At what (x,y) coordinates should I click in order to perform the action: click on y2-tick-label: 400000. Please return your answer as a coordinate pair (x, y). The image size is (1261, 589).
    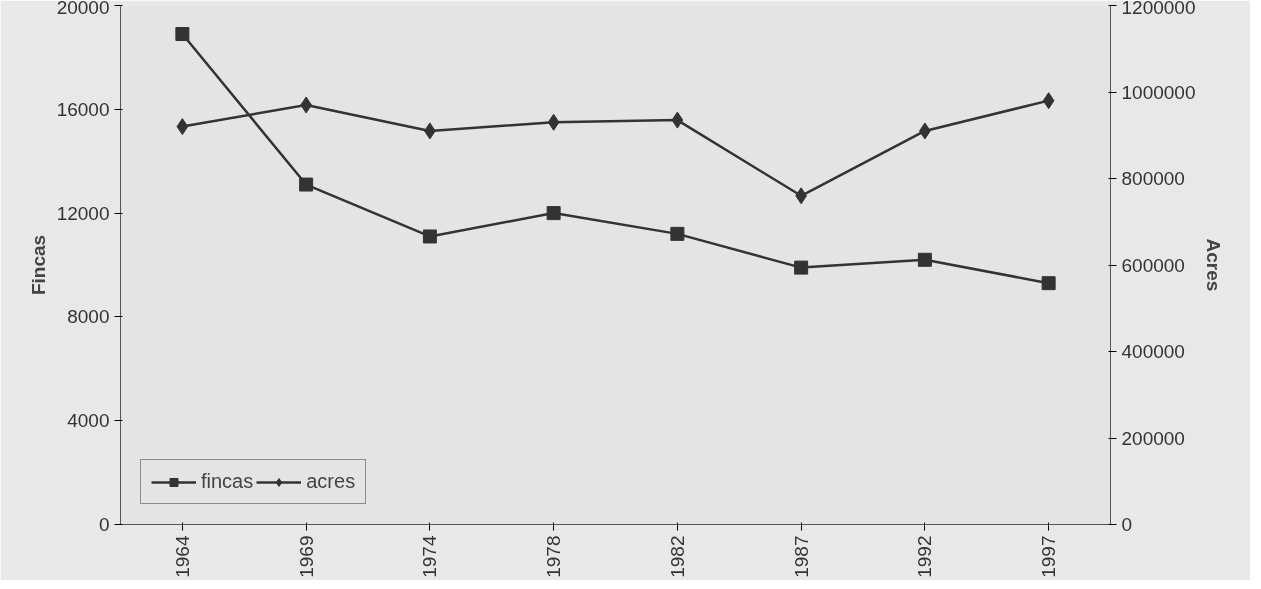
    Looking at the image, I should click on (1153, 351).